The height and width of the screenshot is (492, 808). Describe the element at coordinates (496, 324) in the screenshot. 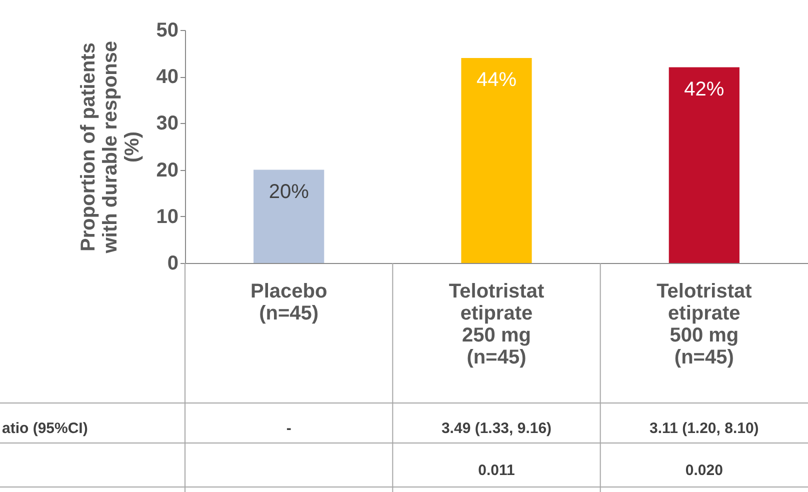

I see `x-tick-label: Telotristat etiprate 250 mg (n=45)` at that location.